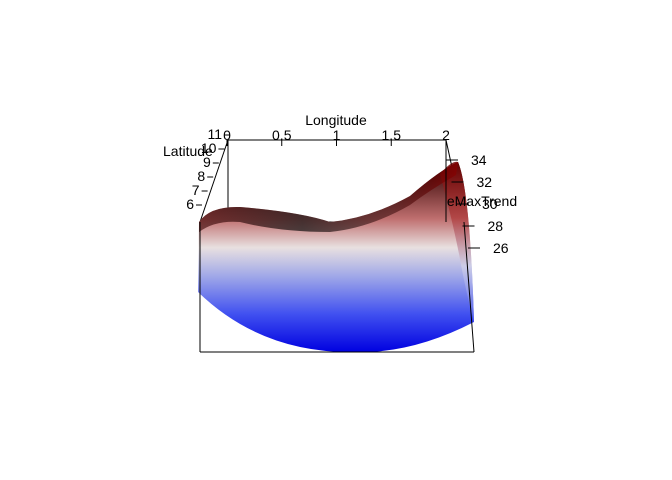 The width and height of the screenshot is (672, 480). I want to click on z-tick-label: 26, so click(501, 248).